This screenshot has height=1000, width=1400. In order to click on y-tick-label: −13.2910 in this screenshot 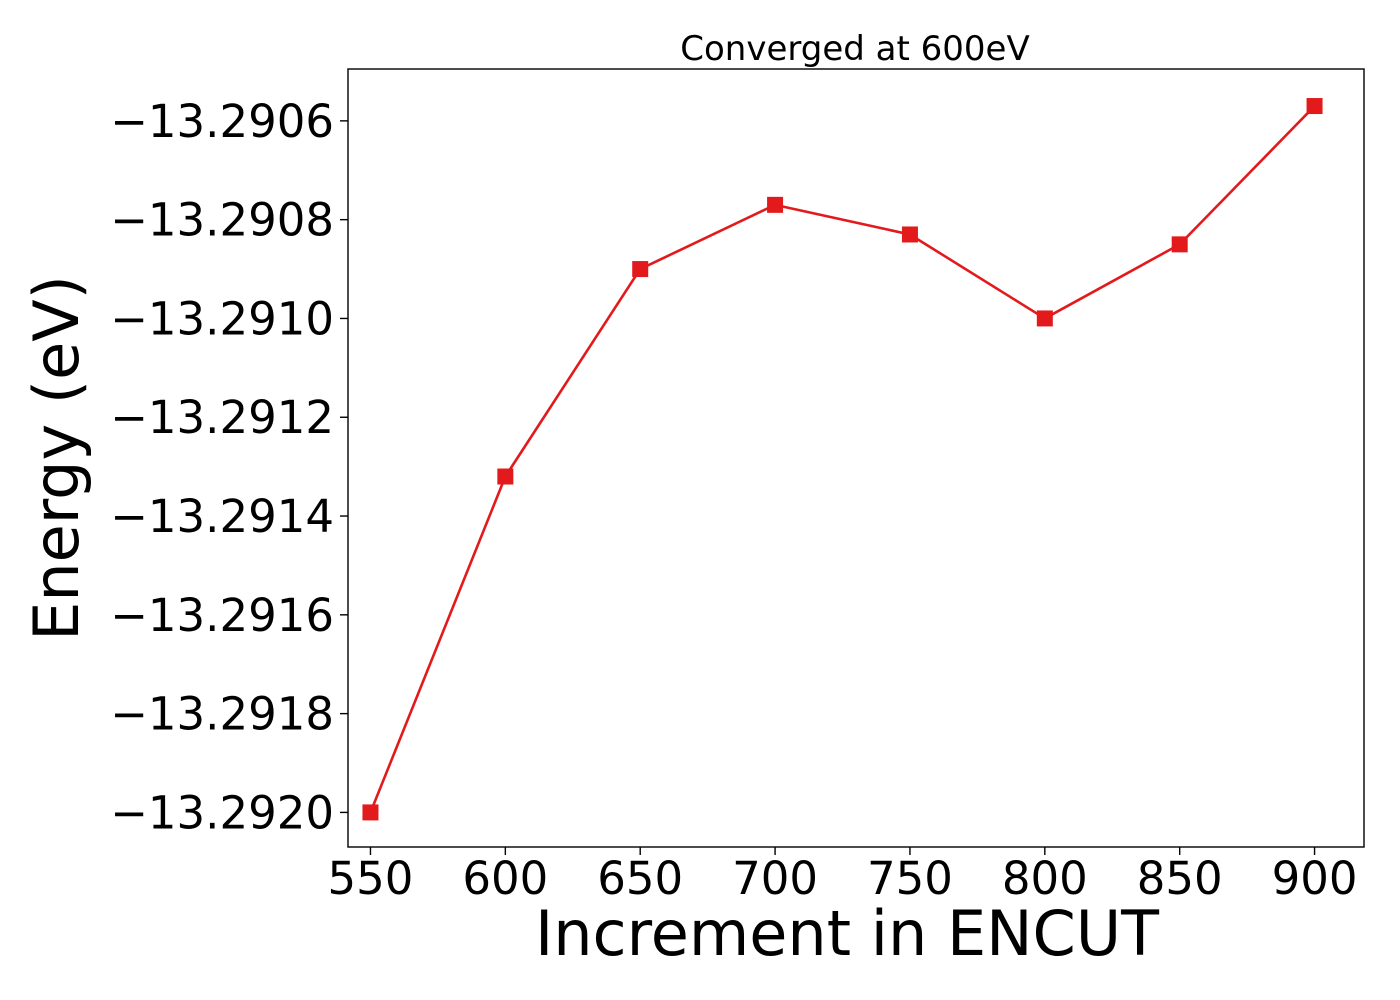, I will do `click(222, 318)`.